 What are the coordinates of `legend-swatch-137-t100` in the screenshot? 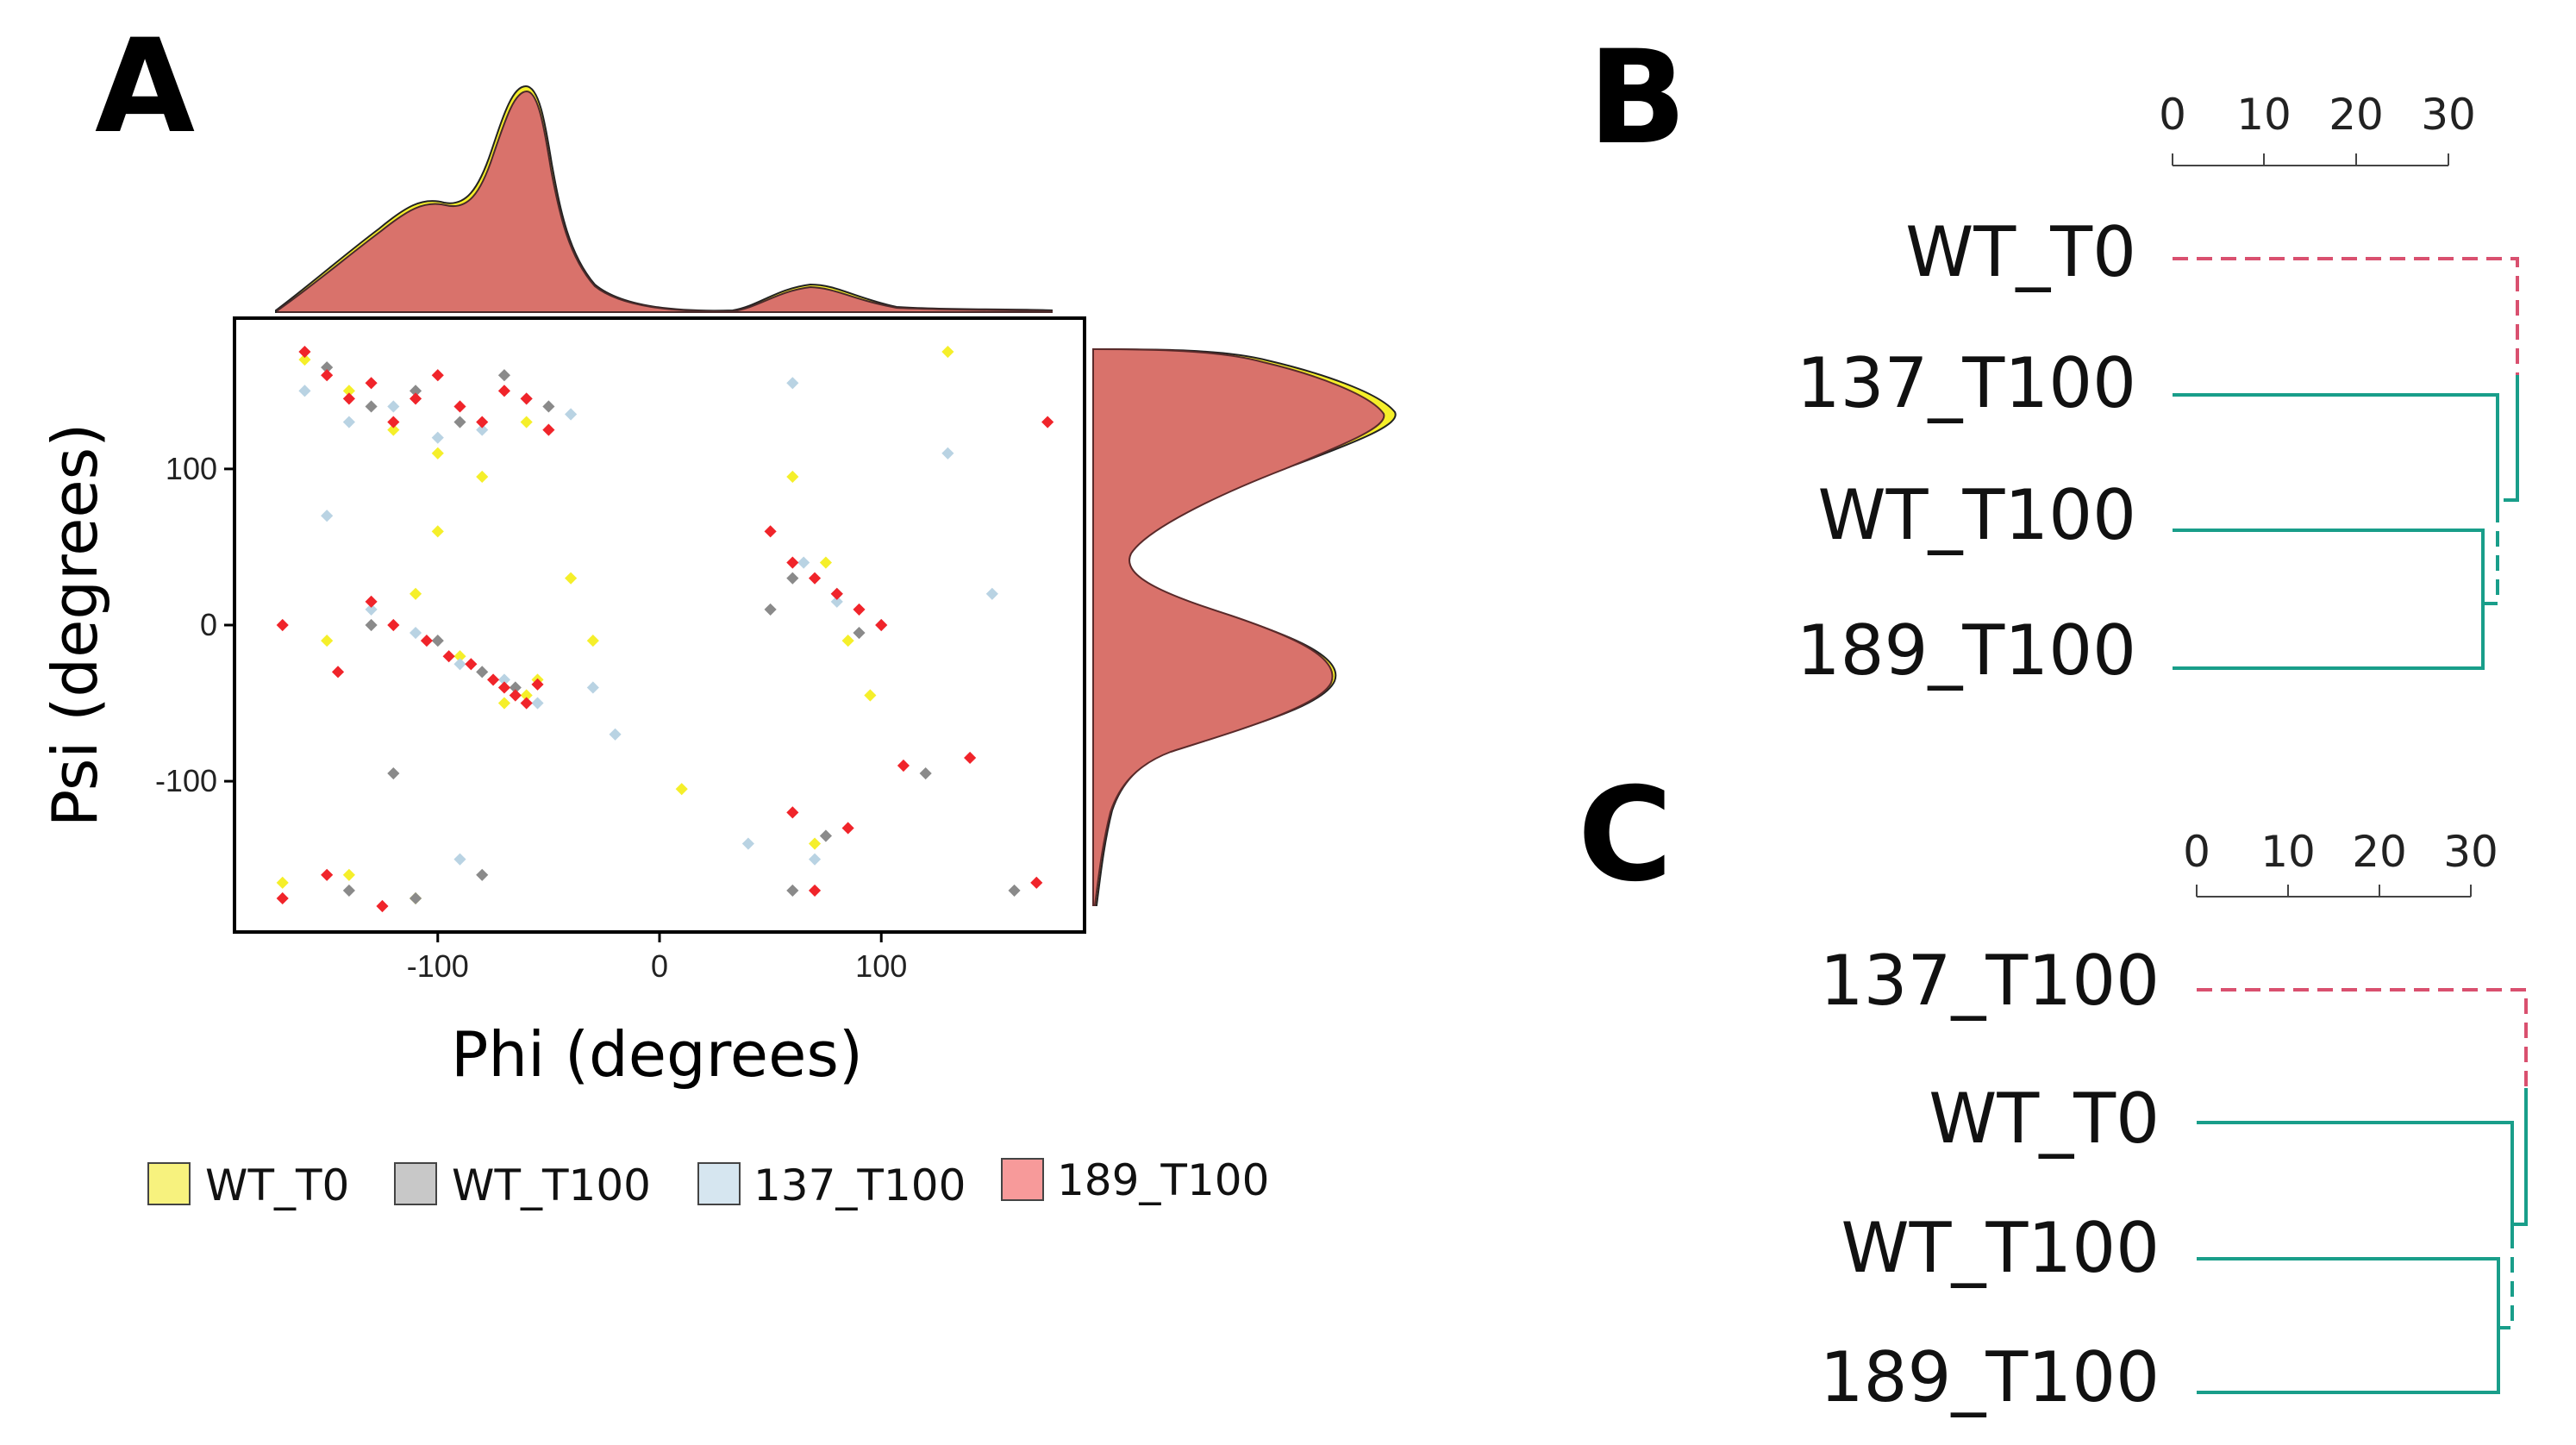 It's located at (719, 1183).